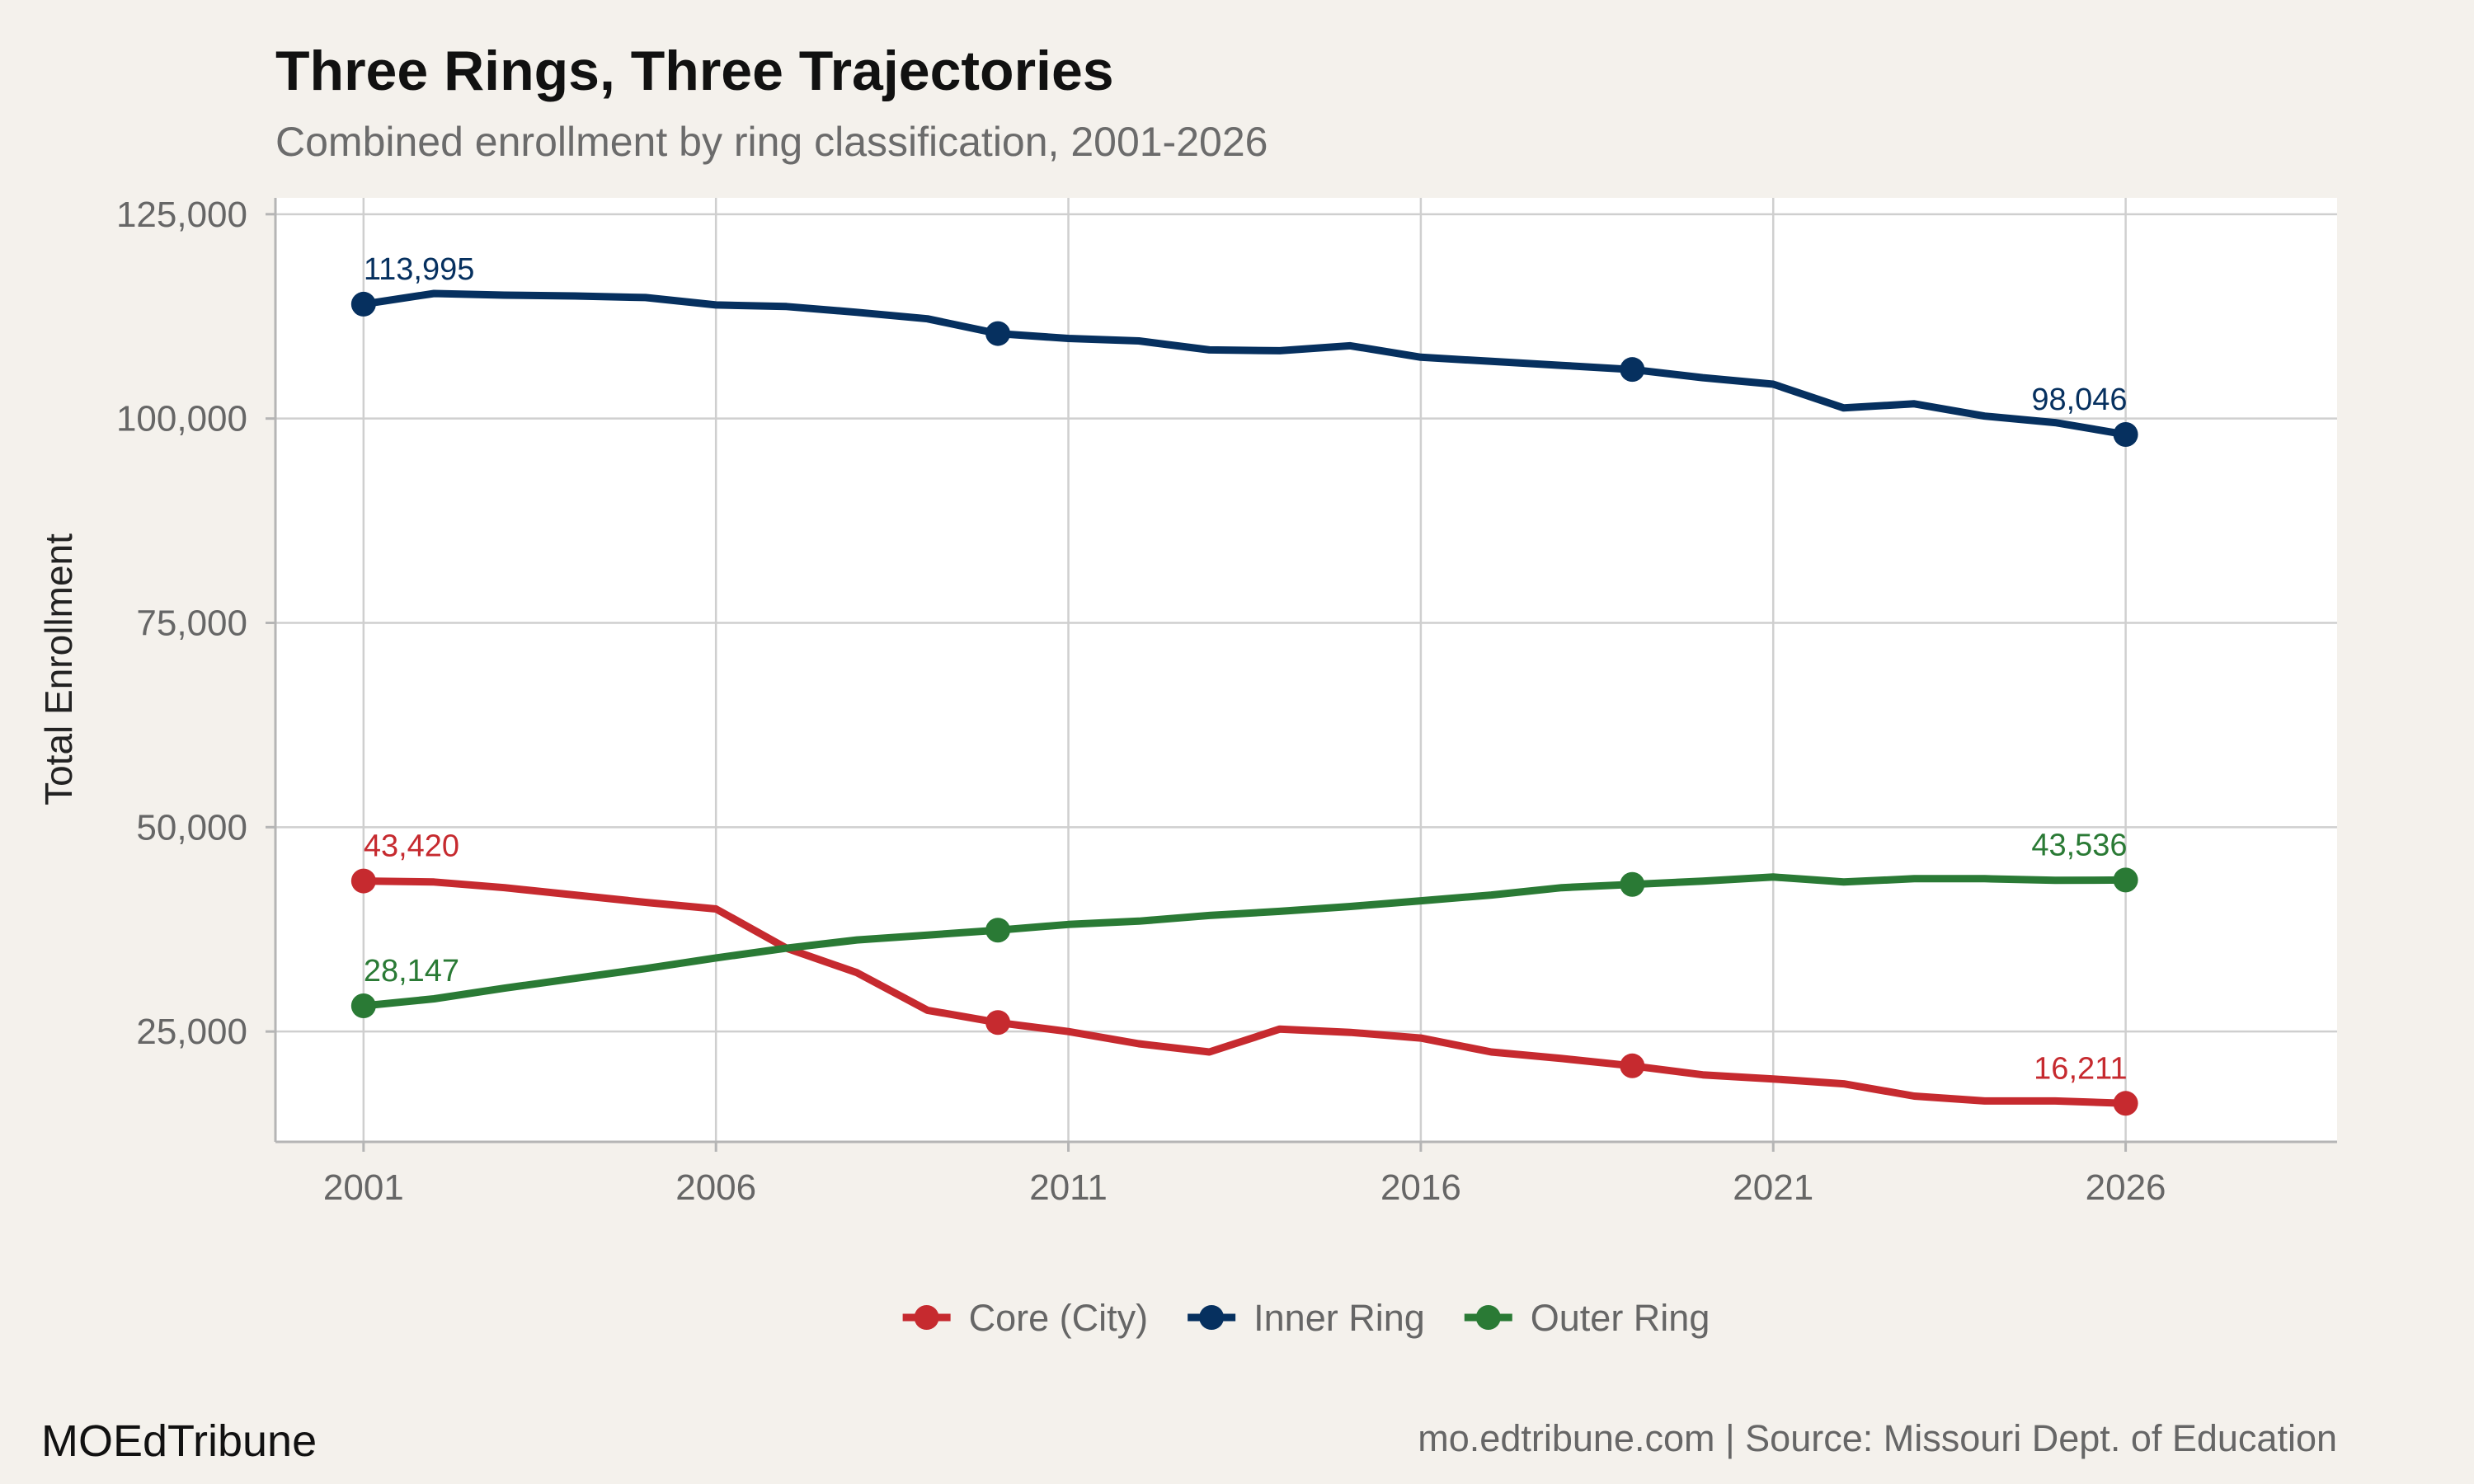 This screenshot has width=2474, height=1484. I want to click on y-axis-ticks: 25,000 50,000 75,000 100,000 125,000, so click(195, 623).